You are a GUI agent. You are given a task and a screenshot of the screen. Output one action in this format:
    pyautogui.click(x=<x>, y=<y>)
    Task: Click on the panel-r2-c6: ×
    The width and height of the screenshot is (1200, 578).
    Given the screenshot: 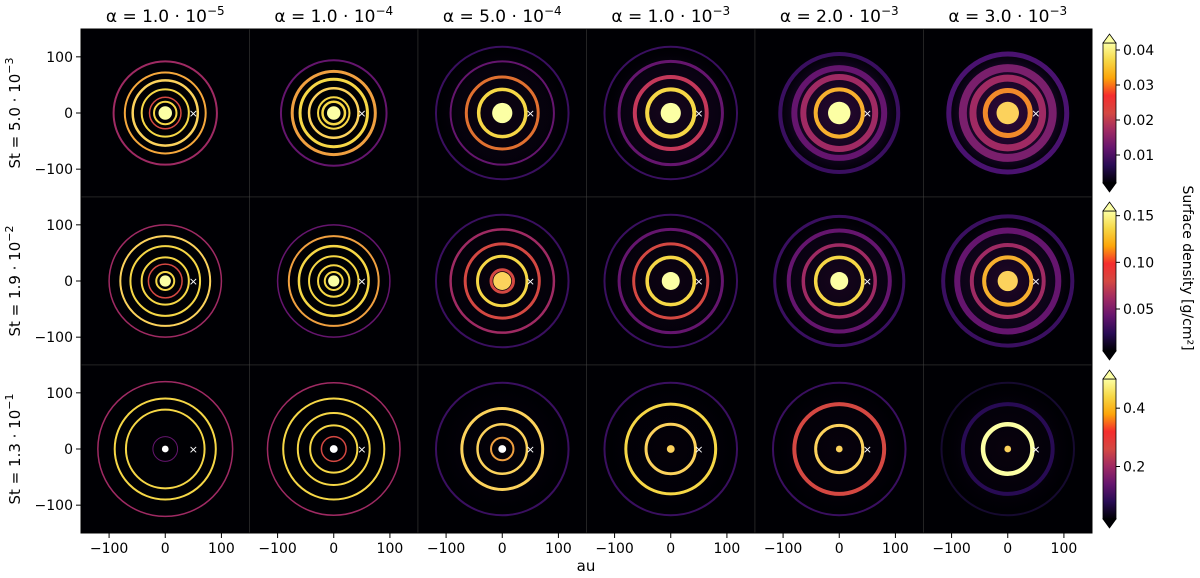 What is the action you would take?
    pyautogui.click(x=1008, y=281)
    